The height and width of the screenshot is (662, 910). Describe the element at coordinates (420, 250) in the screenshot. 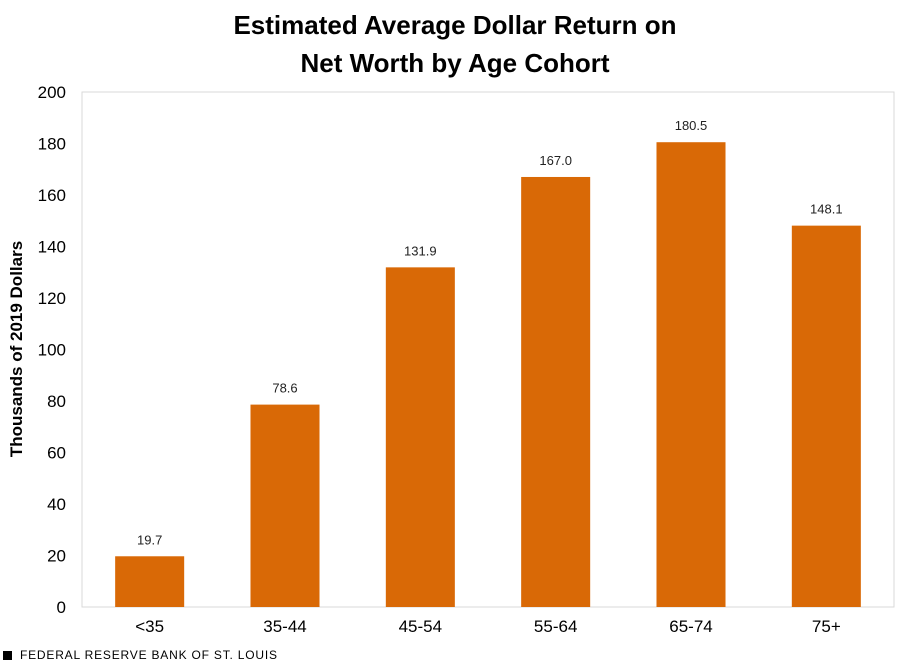

I see `bar-data-label: 131.9` at that location.